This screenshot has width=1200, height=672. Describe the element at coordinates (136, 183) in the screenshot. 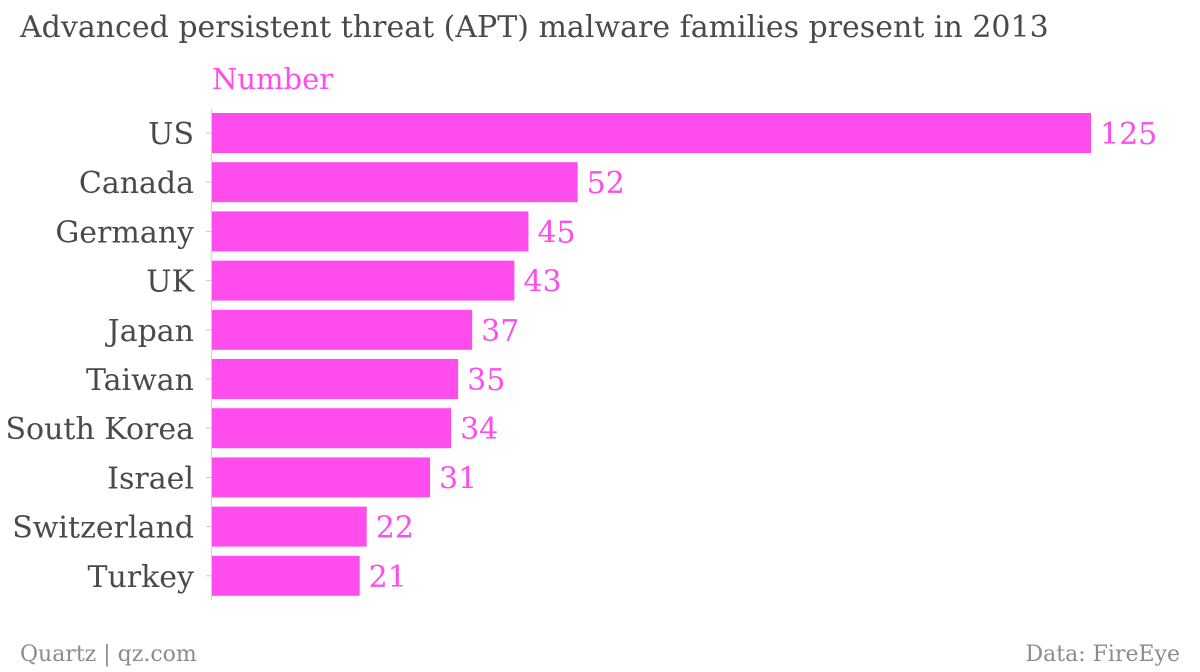

I see `category-label: Canada` at that location.